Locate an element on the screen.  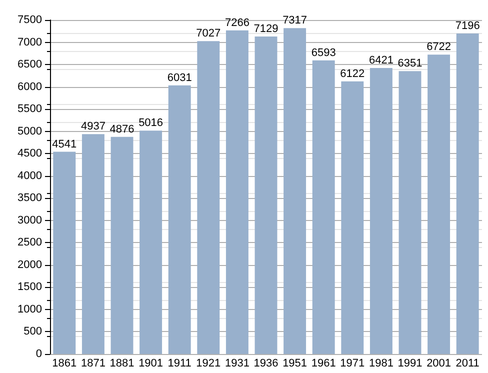
x-tick-label: 2001 is located at coordinates (439, 364).